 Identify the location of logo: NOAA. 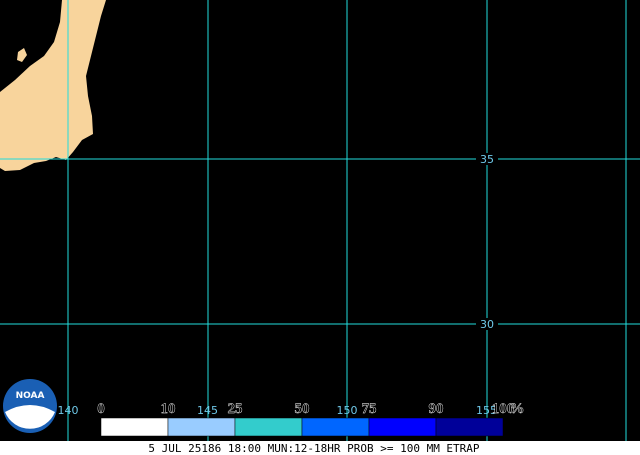
(30, 406).